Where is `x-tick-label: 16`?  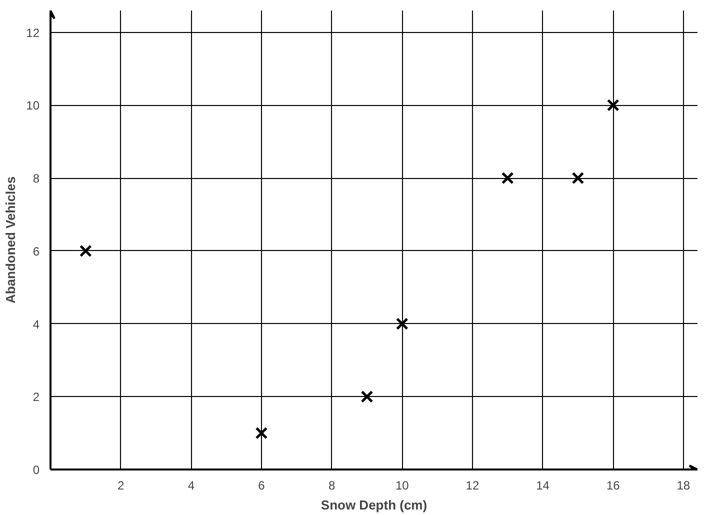 x-tick-label: 16 is located at coordinates (613, 485).